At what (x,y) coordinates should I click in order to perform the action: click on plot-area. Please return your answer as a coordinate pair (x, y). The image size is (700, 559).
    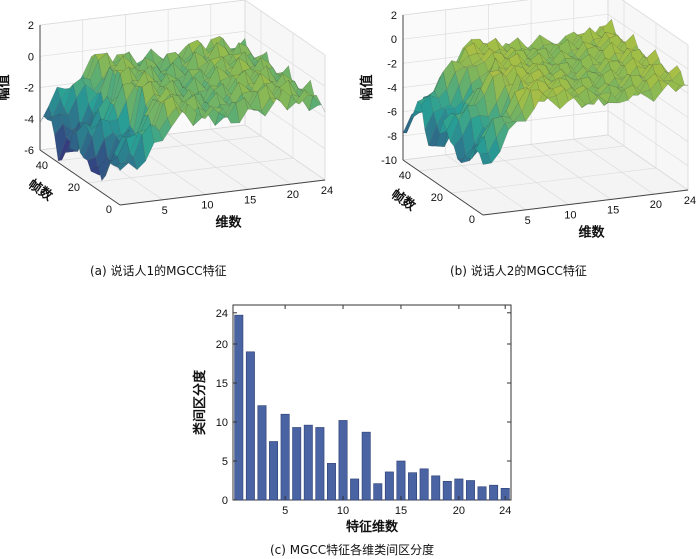
    Looking at the image, I should click on (372, 402).